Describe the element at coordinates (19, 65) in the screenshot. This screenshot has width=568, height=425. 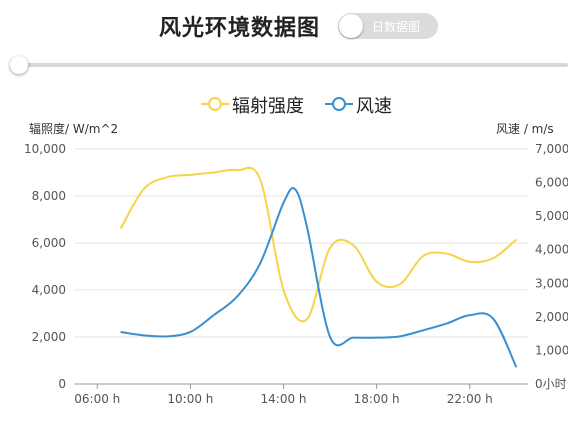
I see `slider-thumb` at that location.